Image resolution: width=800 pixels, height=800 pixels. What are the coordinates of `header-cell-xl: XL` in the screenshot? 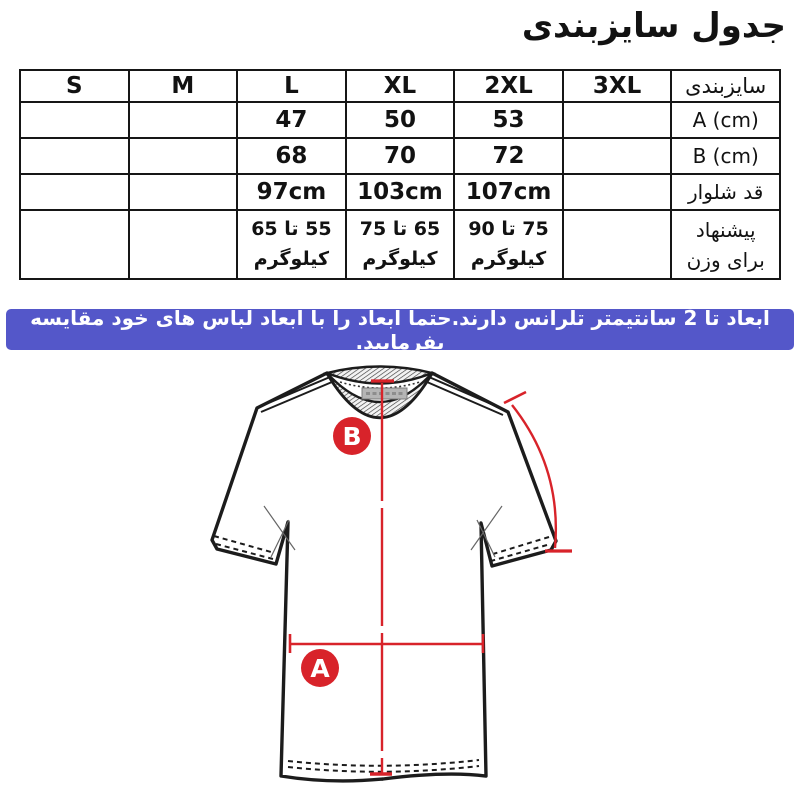 It's located at (400, 86).